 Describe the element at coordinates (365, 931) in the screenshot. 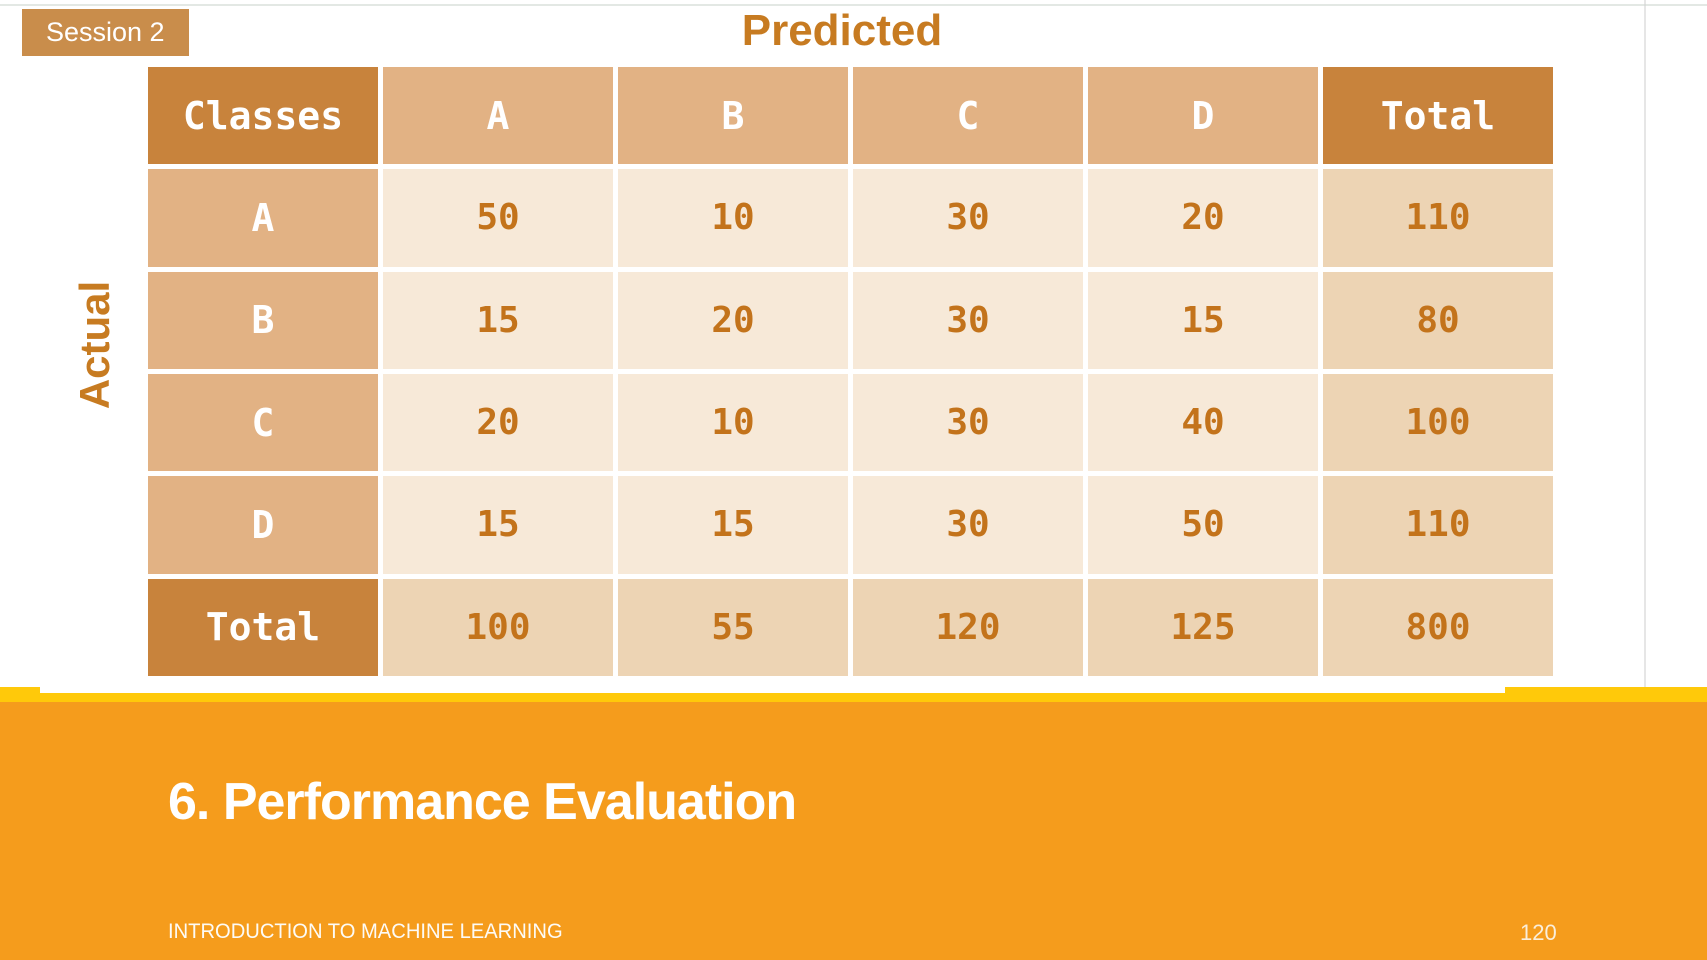

I see `course-name: INTRODUCTION TO MACHINE LEARNING` at that location.